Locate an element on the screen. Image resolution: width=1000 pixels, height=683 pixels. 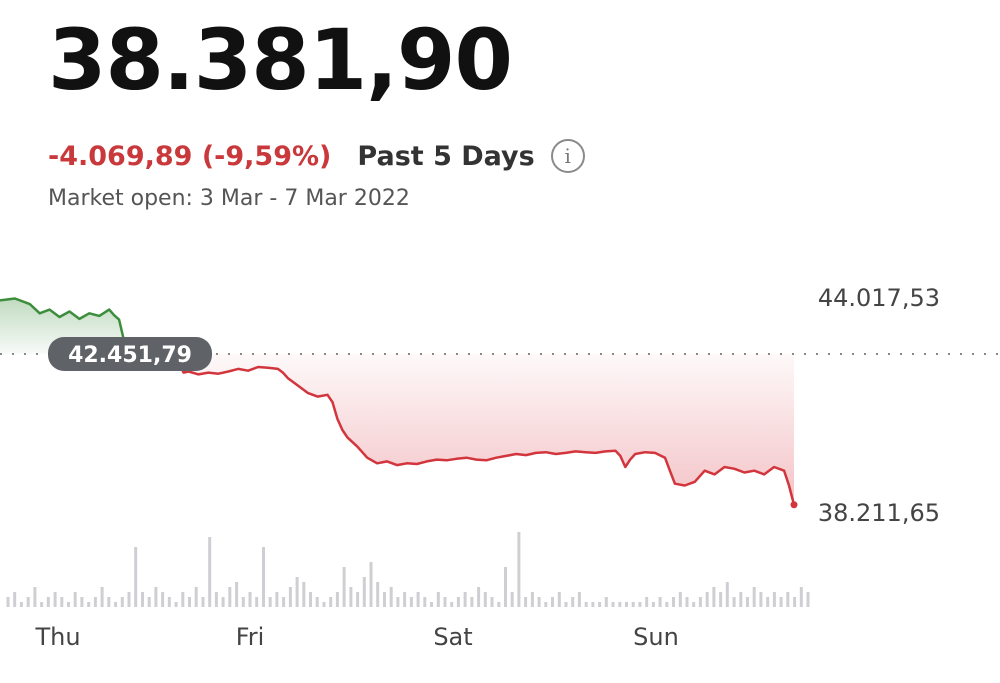
y-axis-label-high: 44.017,53 is located at coordinates (879, 298).